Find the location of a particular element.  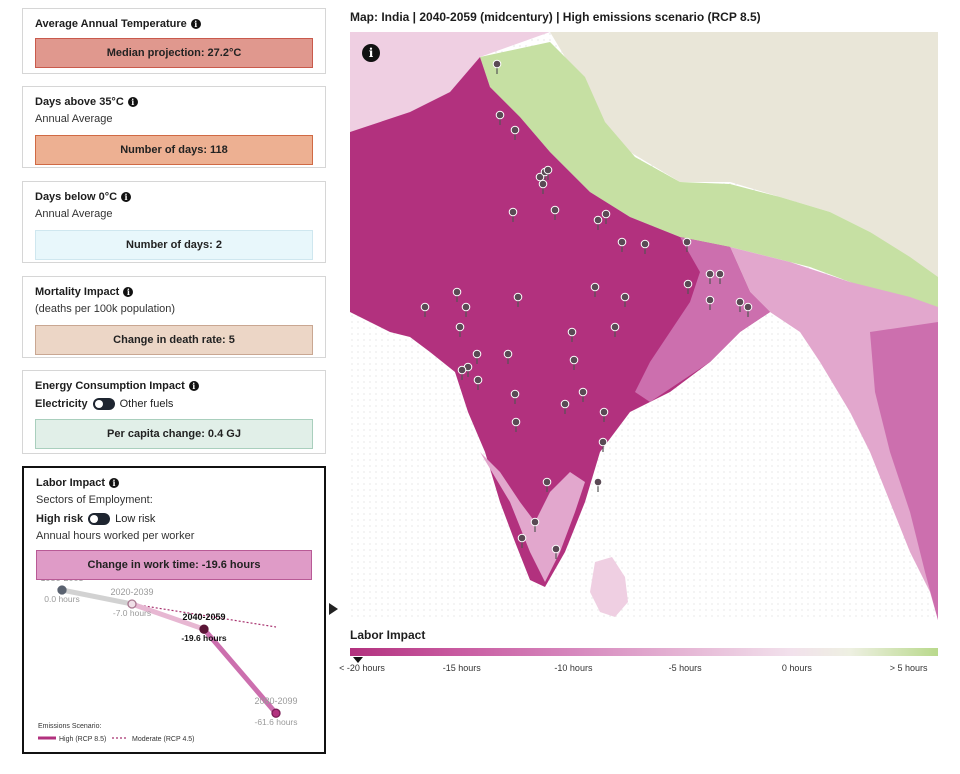

days-below-title: Days below 0°C is located at coordinates (76, 197).